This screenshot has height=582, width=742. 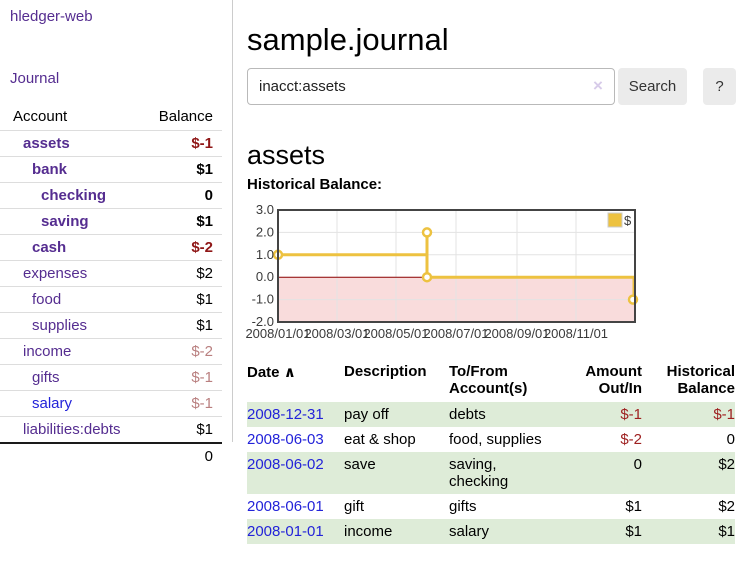 I want to click on account-row-checking: checking 0, so click(x=111, y=195).